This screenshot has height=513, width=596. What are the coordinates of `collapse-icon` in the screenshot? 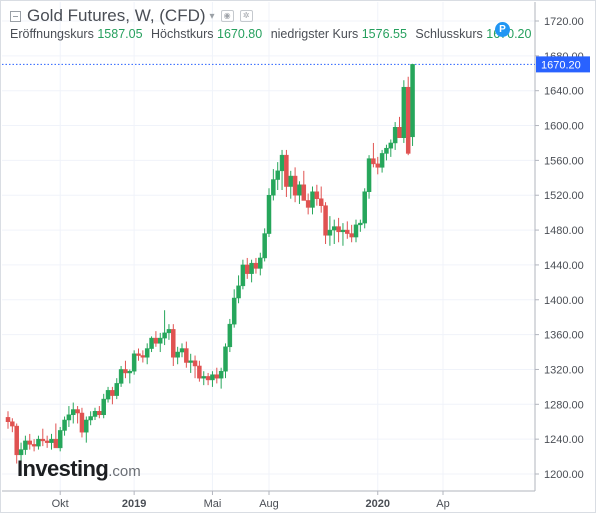 It's located at (15, 16).